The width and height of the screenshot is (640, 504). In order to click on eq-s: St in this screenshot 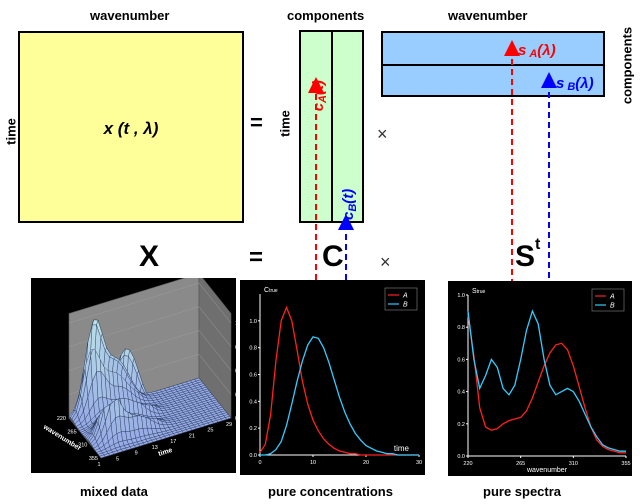, I will do `click(527, 255)`.